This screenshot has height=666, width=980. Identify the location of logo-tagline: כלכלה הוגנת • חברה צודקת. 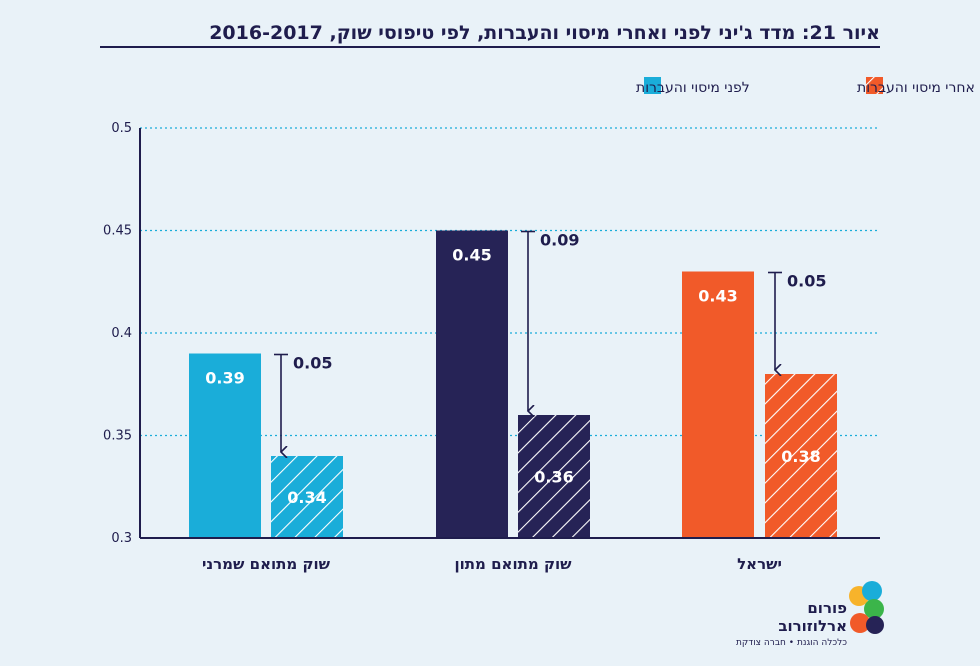
(791, 643).